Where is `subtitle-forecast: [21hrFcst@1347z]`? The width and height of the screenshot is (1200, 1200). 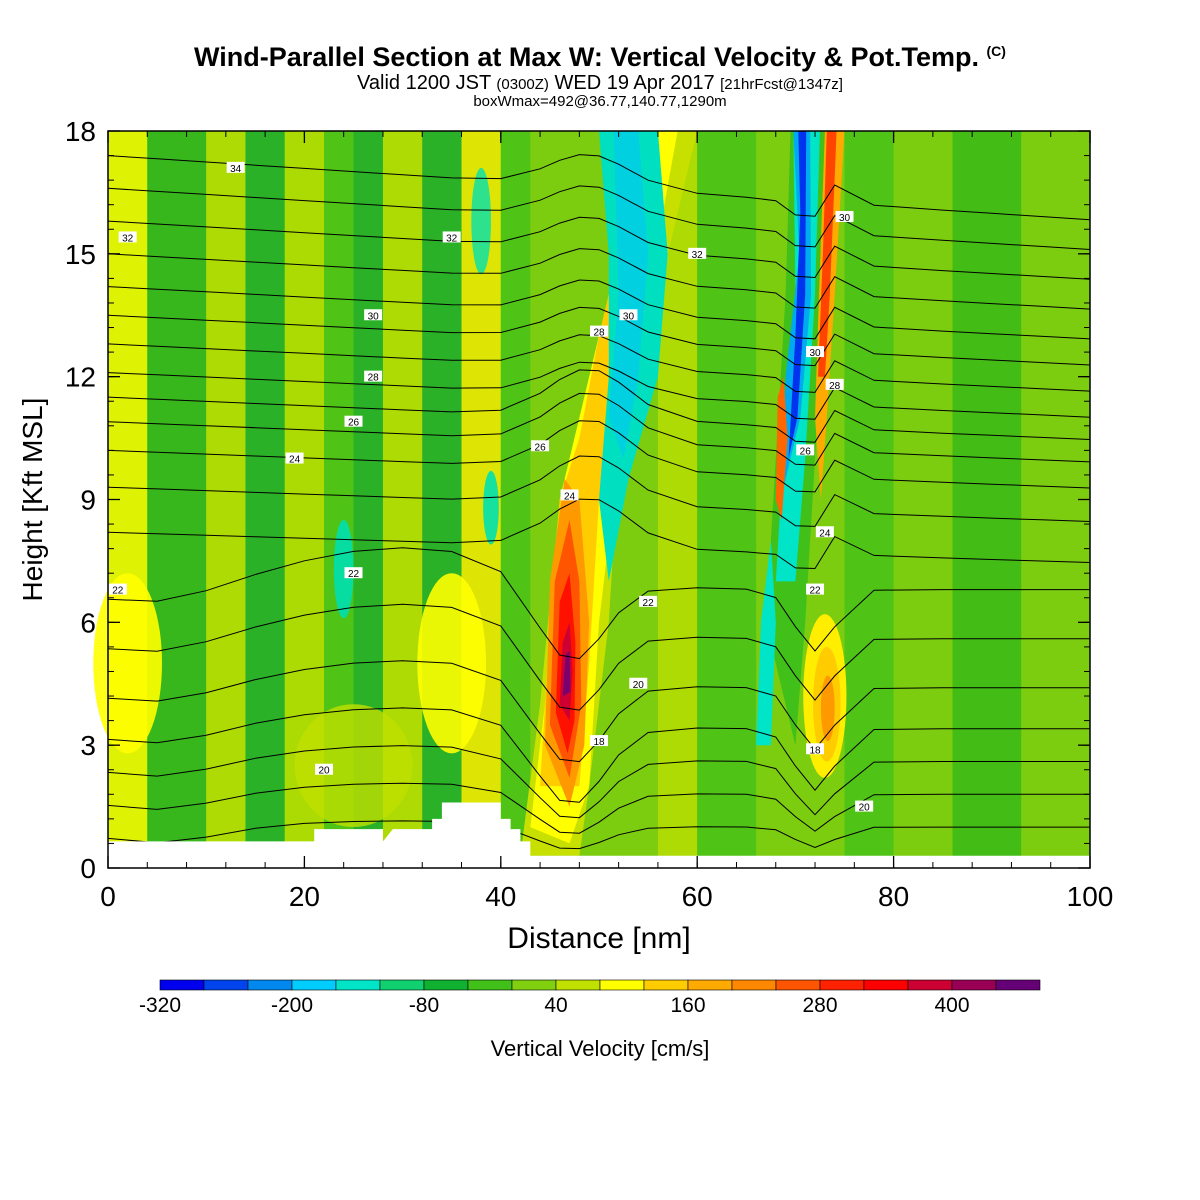 subtitle-forecast: [21hrFcst@1347z] is located at coordinates (781, 84).